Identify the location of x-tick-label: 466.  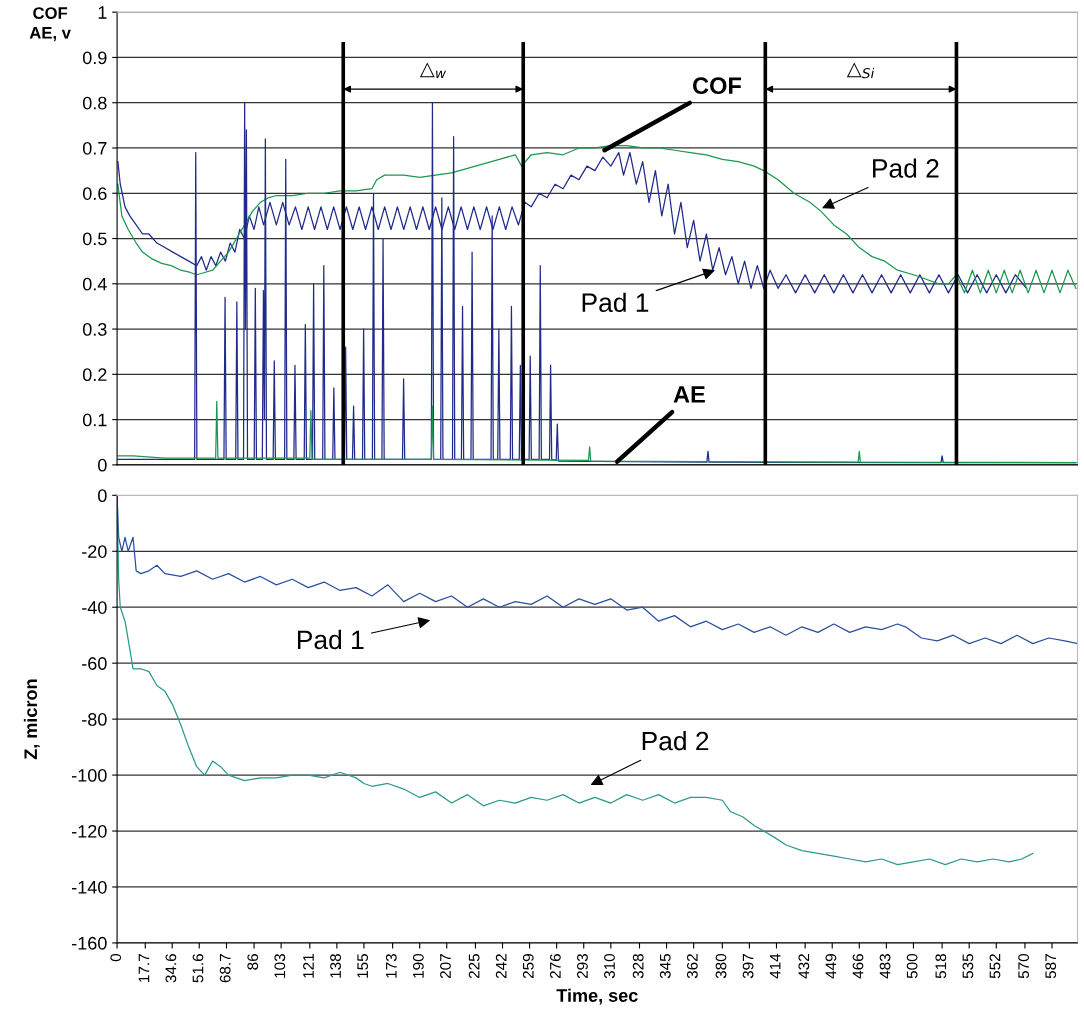
(858, 966).